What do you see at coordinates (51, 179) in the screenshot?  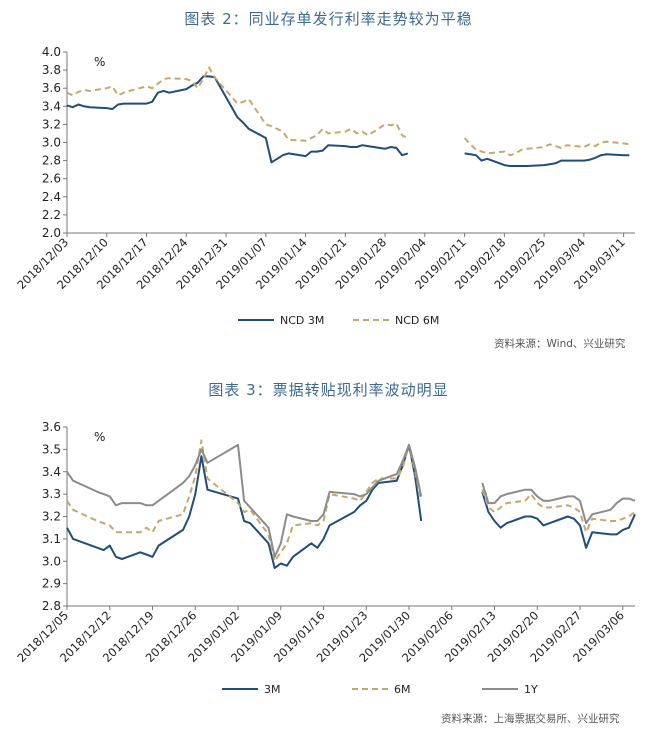 I see `y-tick-label: 2.6` at bounding box center [51, 179].